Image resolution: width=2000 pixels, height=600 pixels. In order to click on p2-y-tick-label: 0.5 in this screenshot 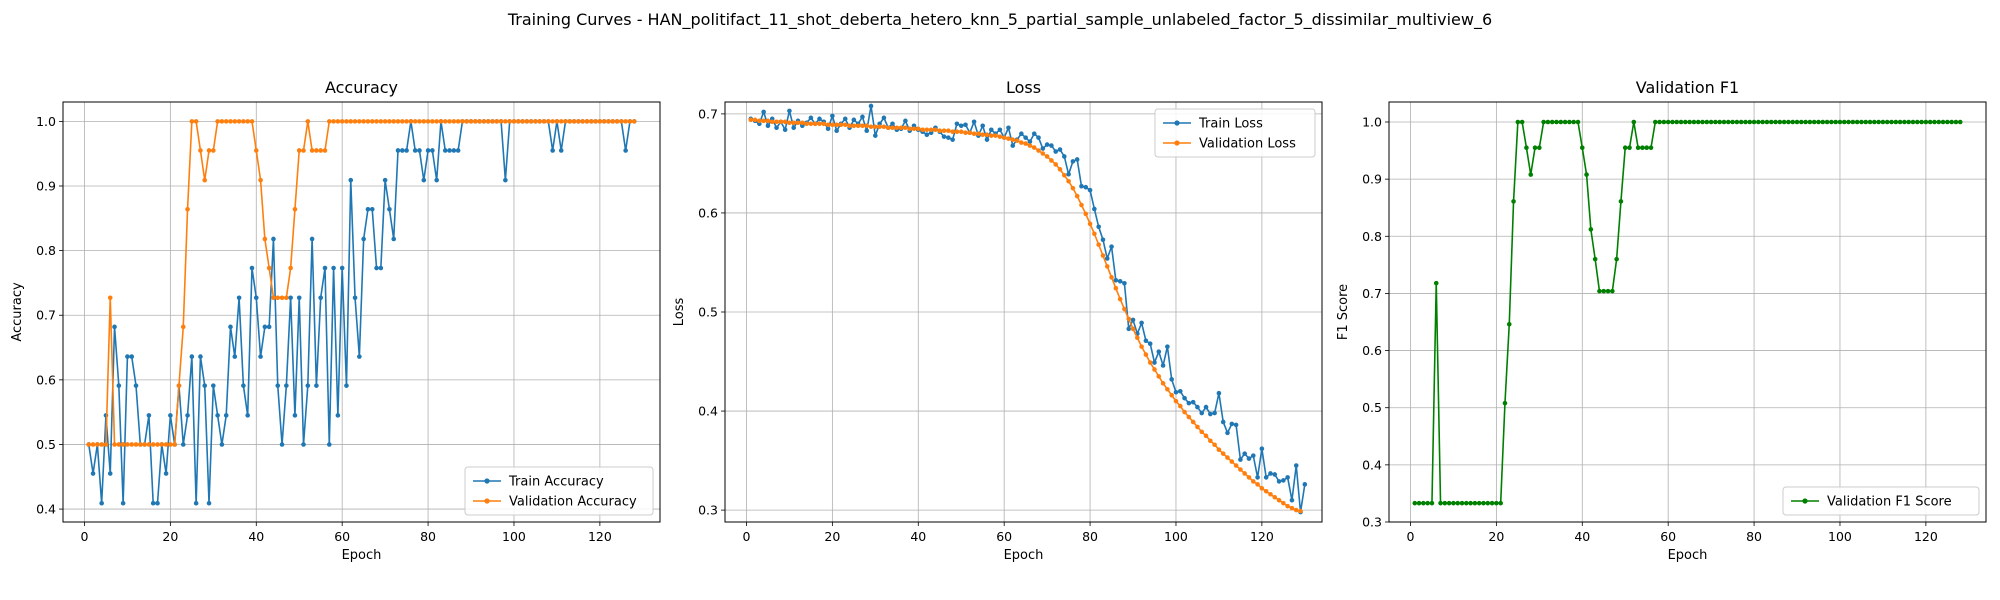, I will do `click(1372, 407)`.